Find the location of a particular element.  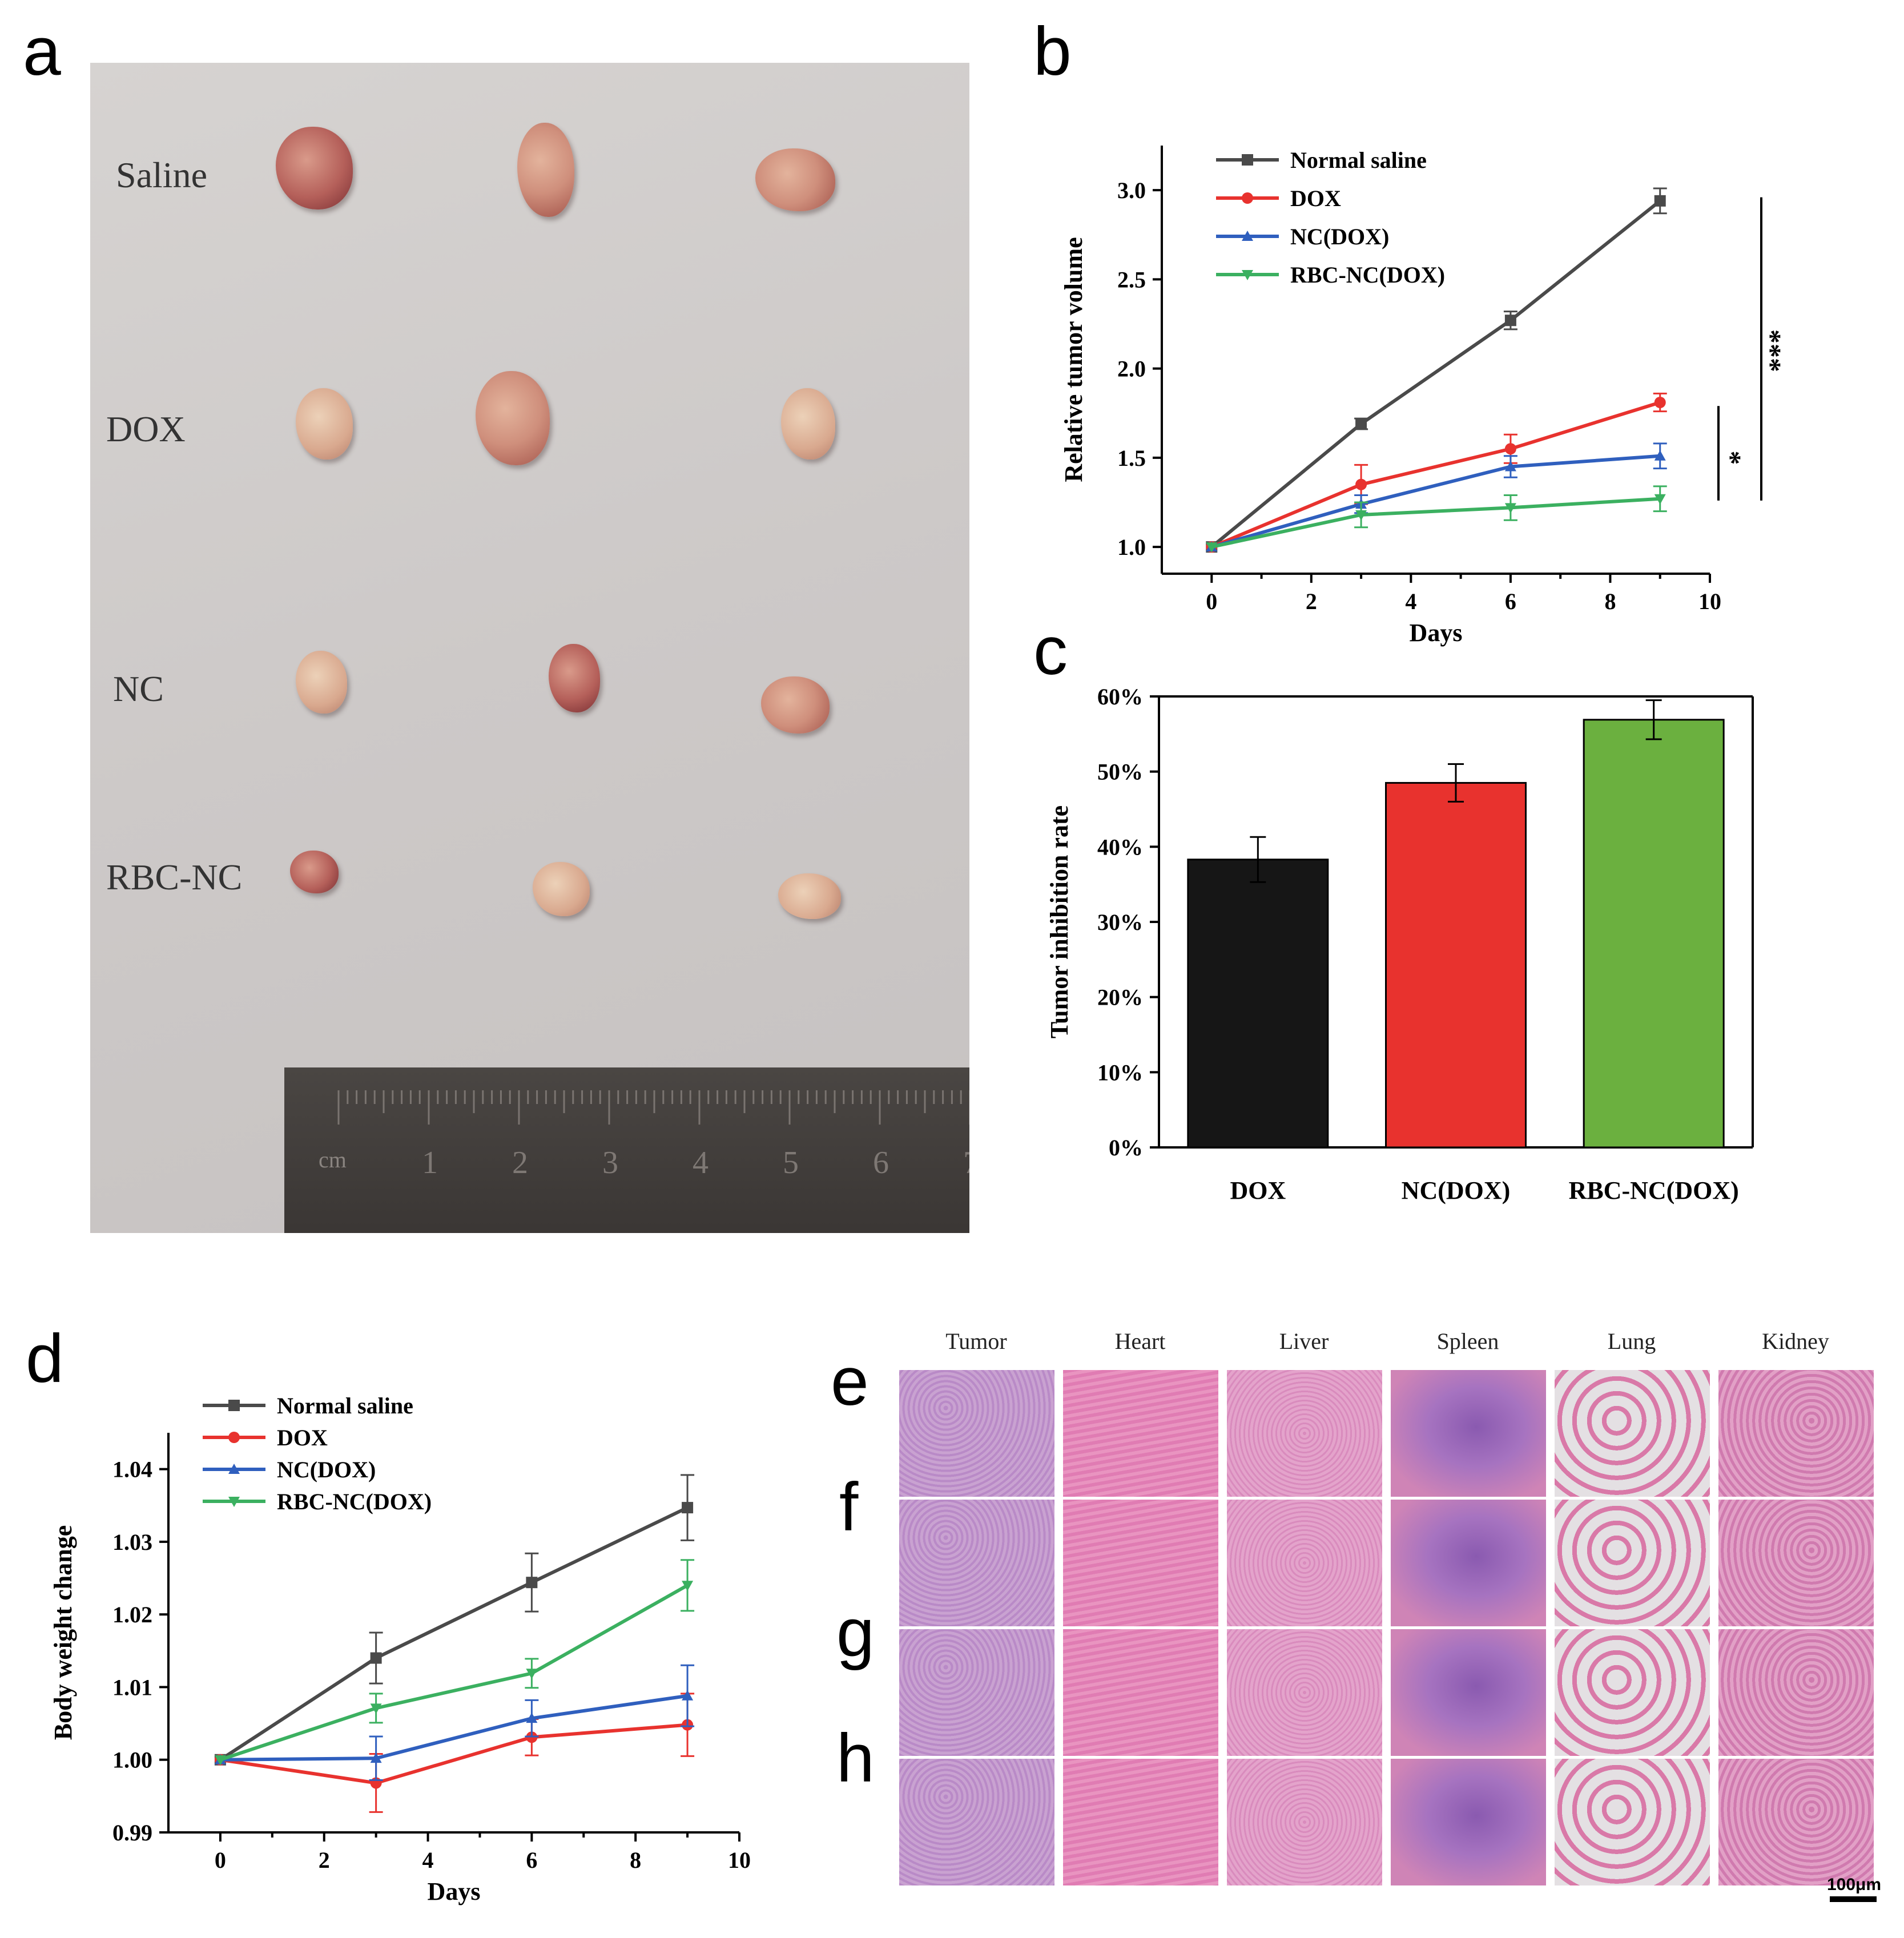

histology-tile-liver-h is located at coordinates (1305, 1822).